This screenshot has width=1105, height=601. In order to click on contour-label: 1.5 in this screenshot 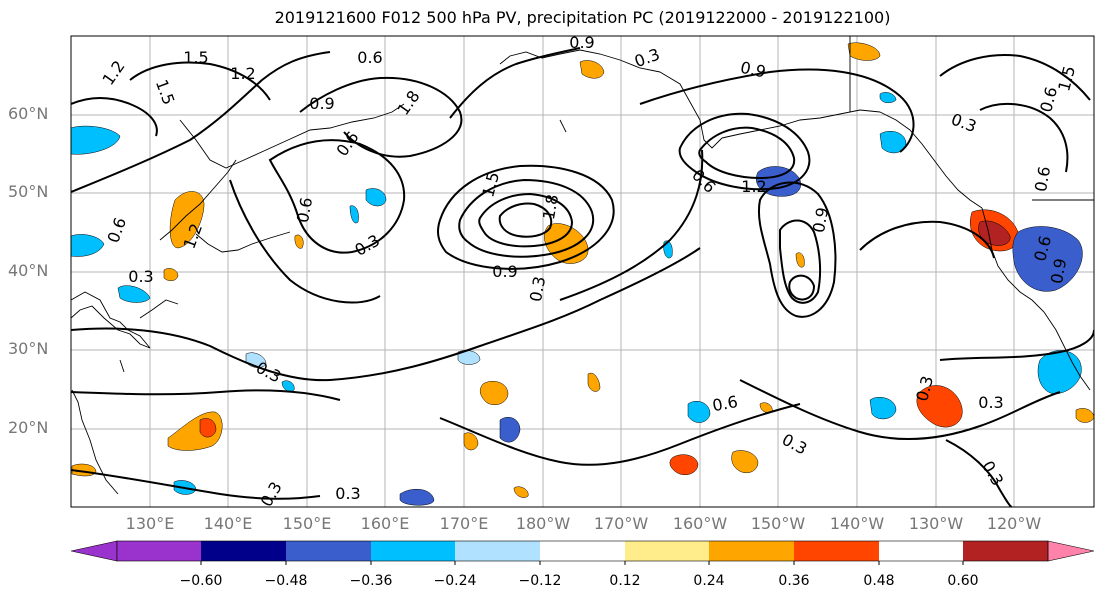, I will do `click(195, 57)`.